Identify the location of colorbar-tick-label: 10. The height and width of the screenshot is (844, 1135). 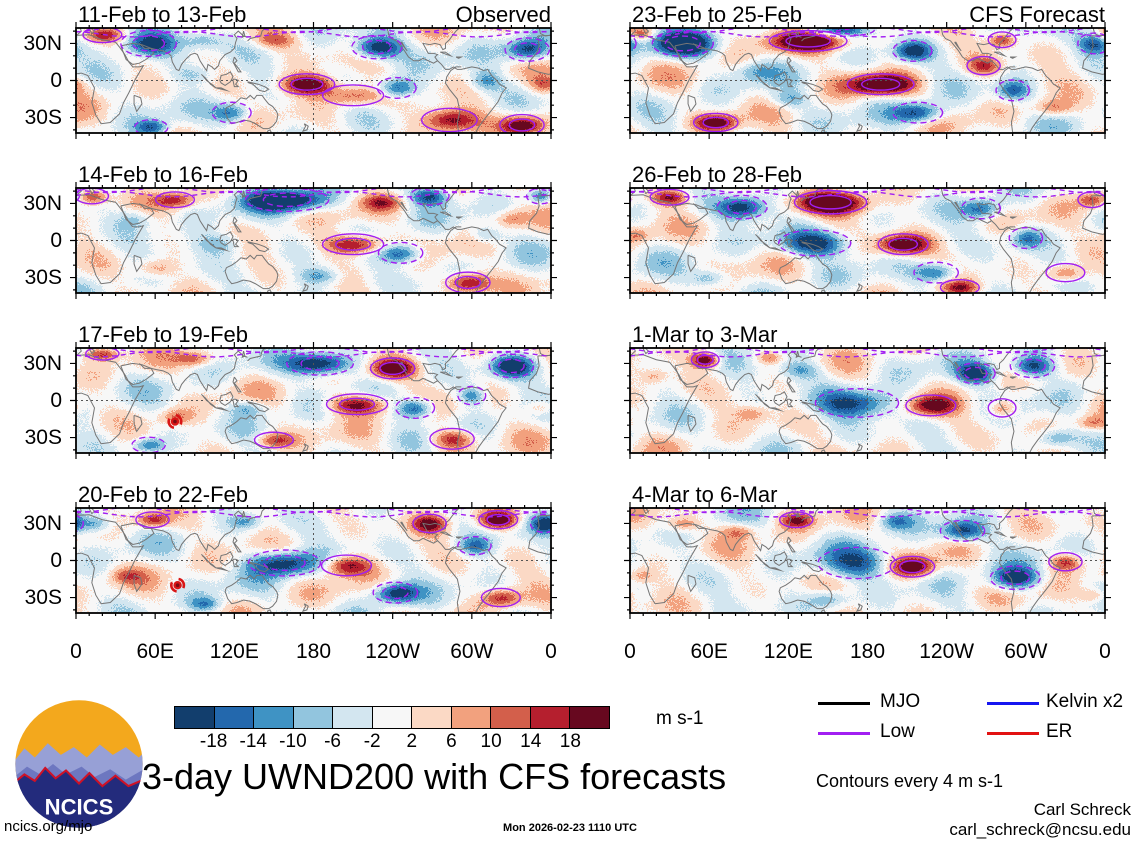
(491, 741).